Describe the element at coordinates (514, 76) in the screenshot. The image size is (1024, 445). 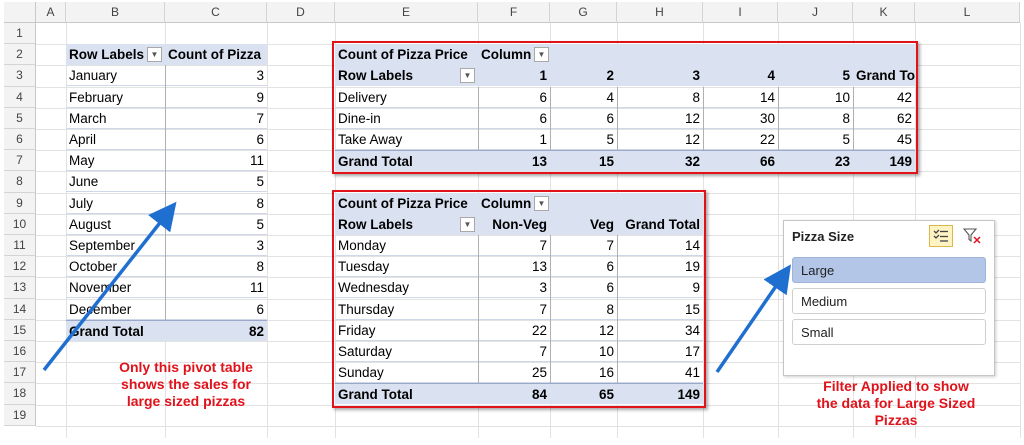
I see `pivot2-col-header: 1` at that location.